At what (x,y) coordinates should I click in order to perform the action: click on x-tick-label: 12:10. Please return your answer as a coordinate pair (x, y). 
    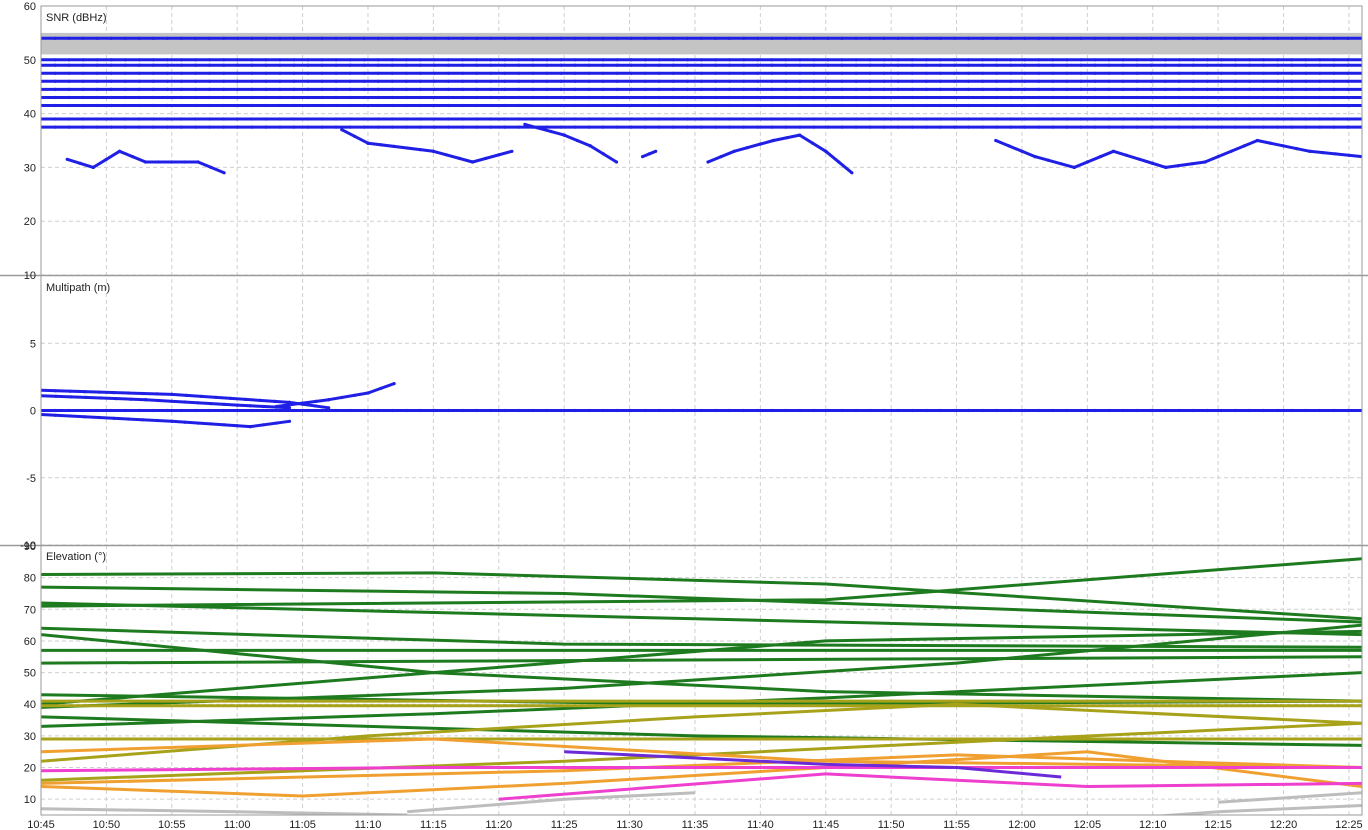
    Looking at the image, I should click on (1153, 824).